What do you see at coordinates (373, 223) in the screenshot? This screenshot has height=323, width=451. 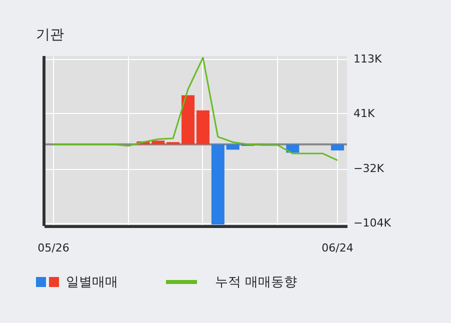 I see `y-tick-label: −104K` at bounding box center [373, 223].